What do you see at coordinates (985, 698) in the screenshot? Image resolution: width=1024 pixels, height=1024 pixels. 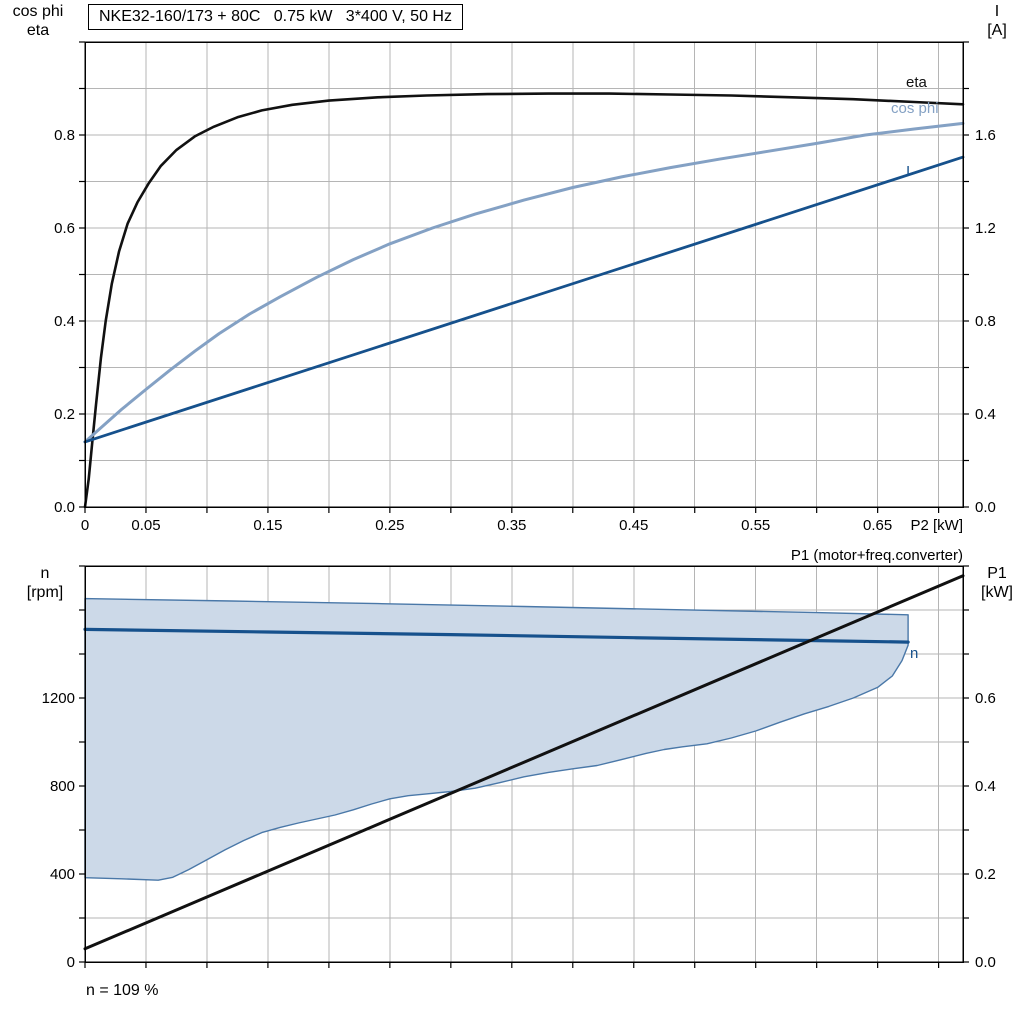 I see `y-tick-label-right: 0.6` at bounding box center [985, 698].